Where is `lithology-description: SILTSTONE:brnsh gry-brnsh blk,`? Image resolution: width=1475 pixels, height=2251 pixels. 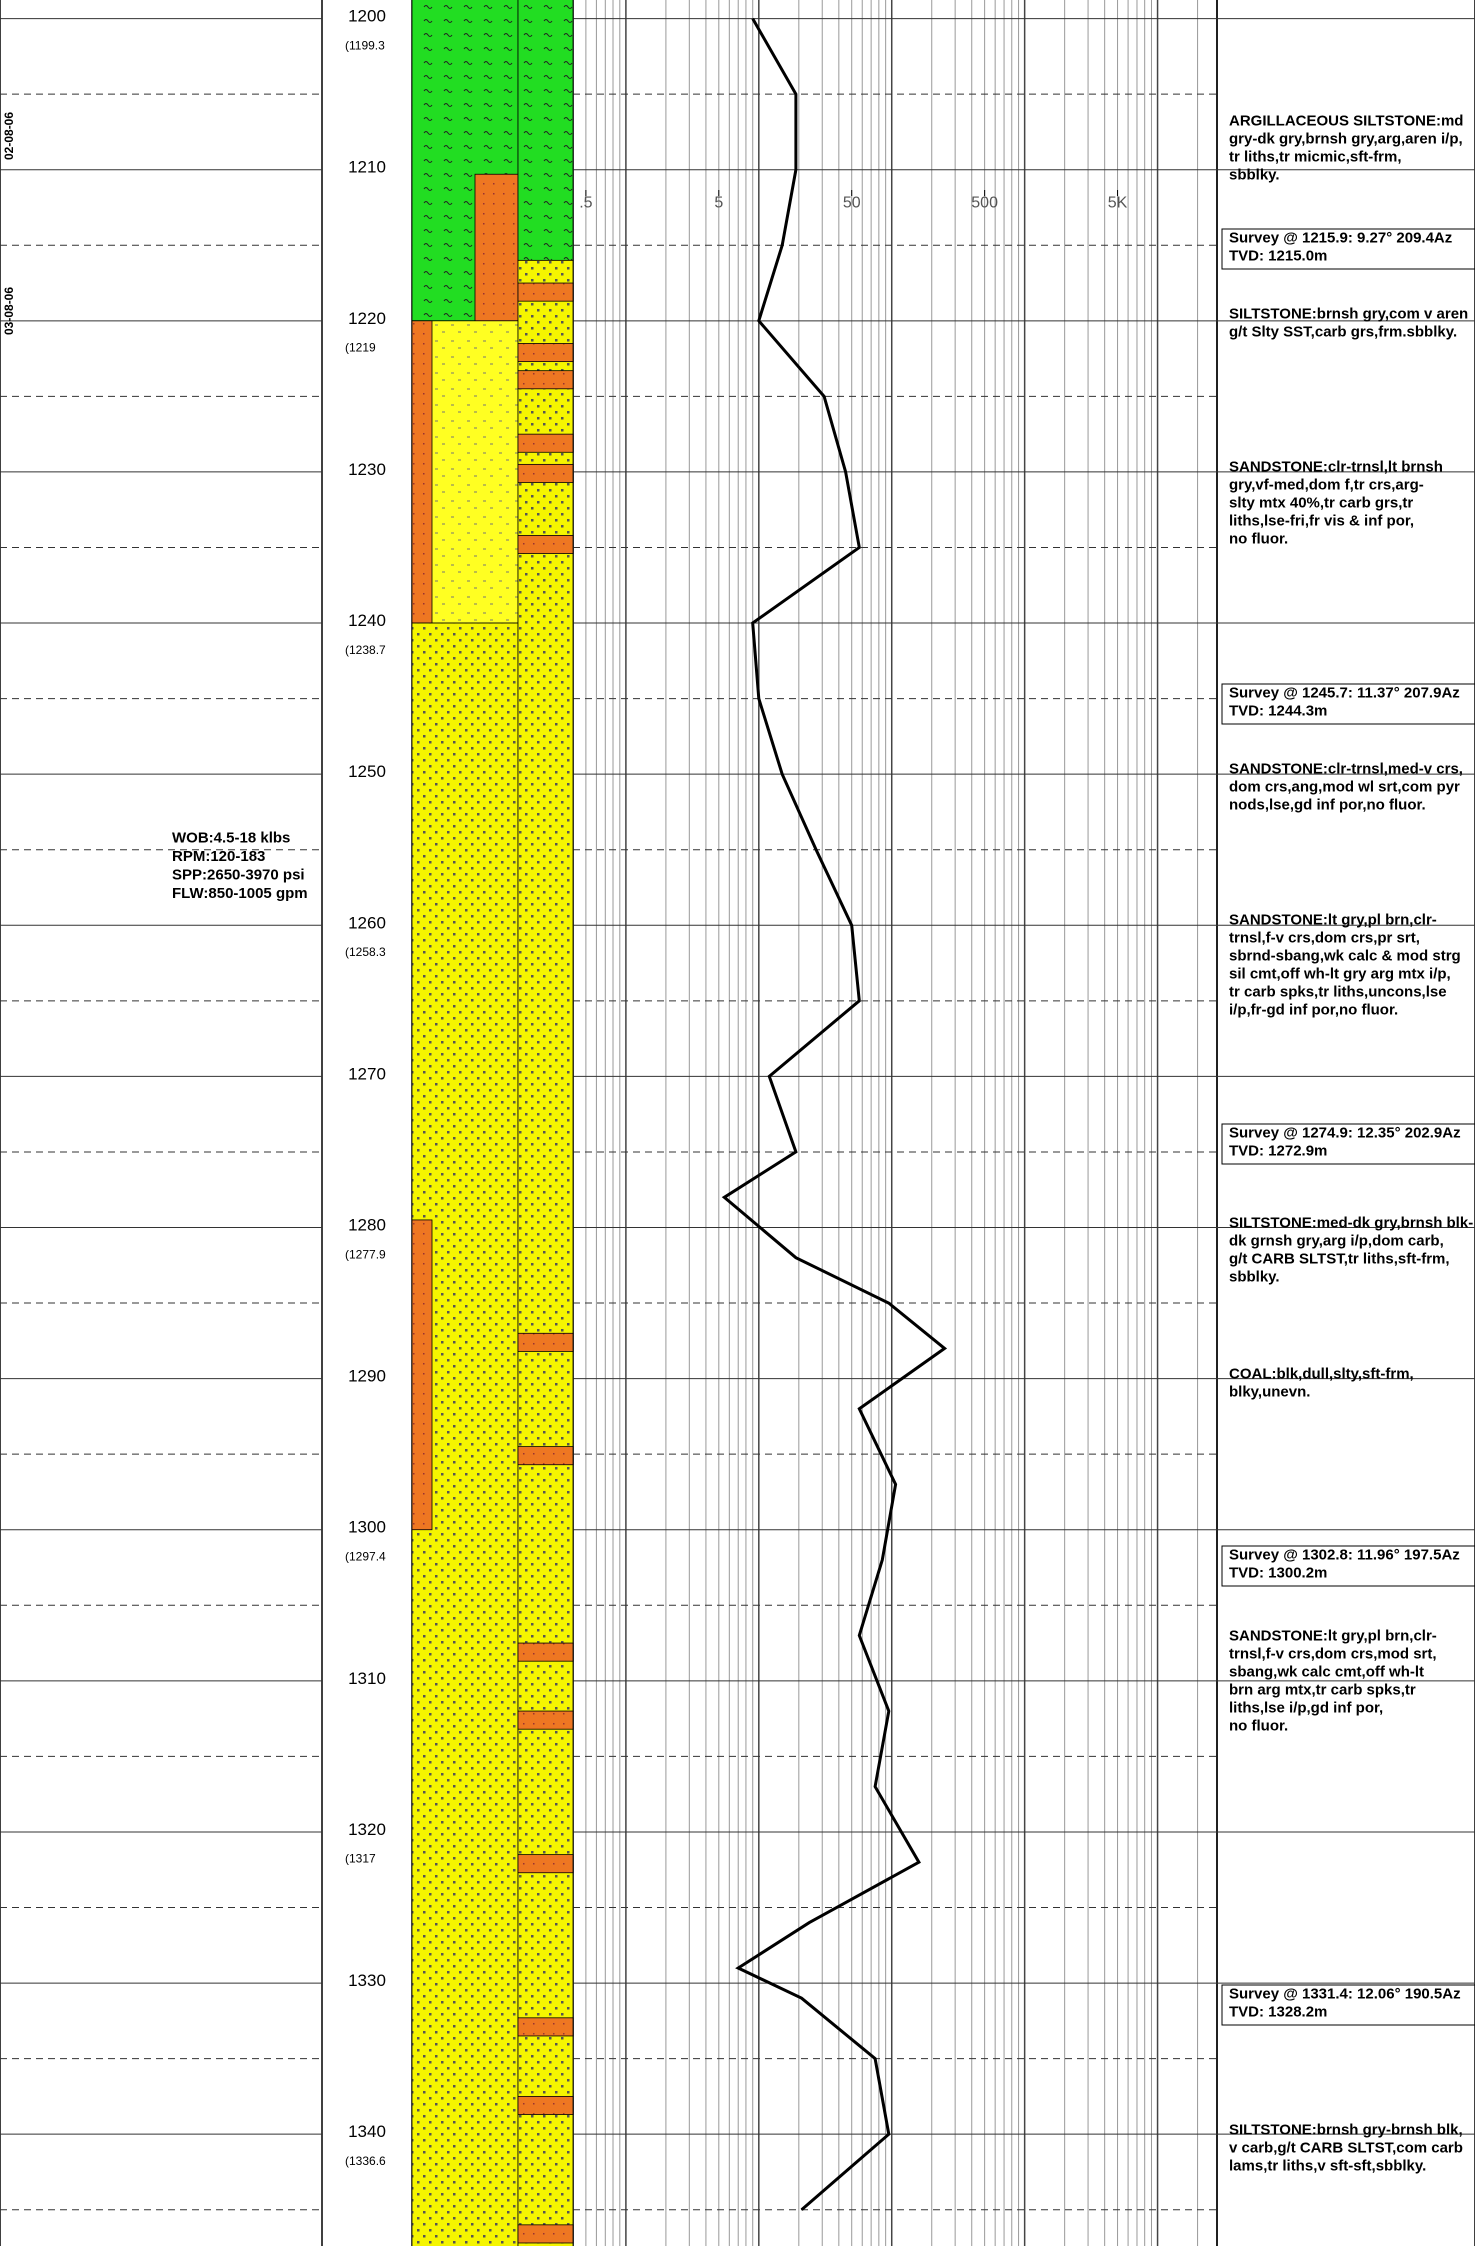
lithology-description: SILTSTONE:brnsh gry-brnsh blk, is located at coordinates (1346, 2129).